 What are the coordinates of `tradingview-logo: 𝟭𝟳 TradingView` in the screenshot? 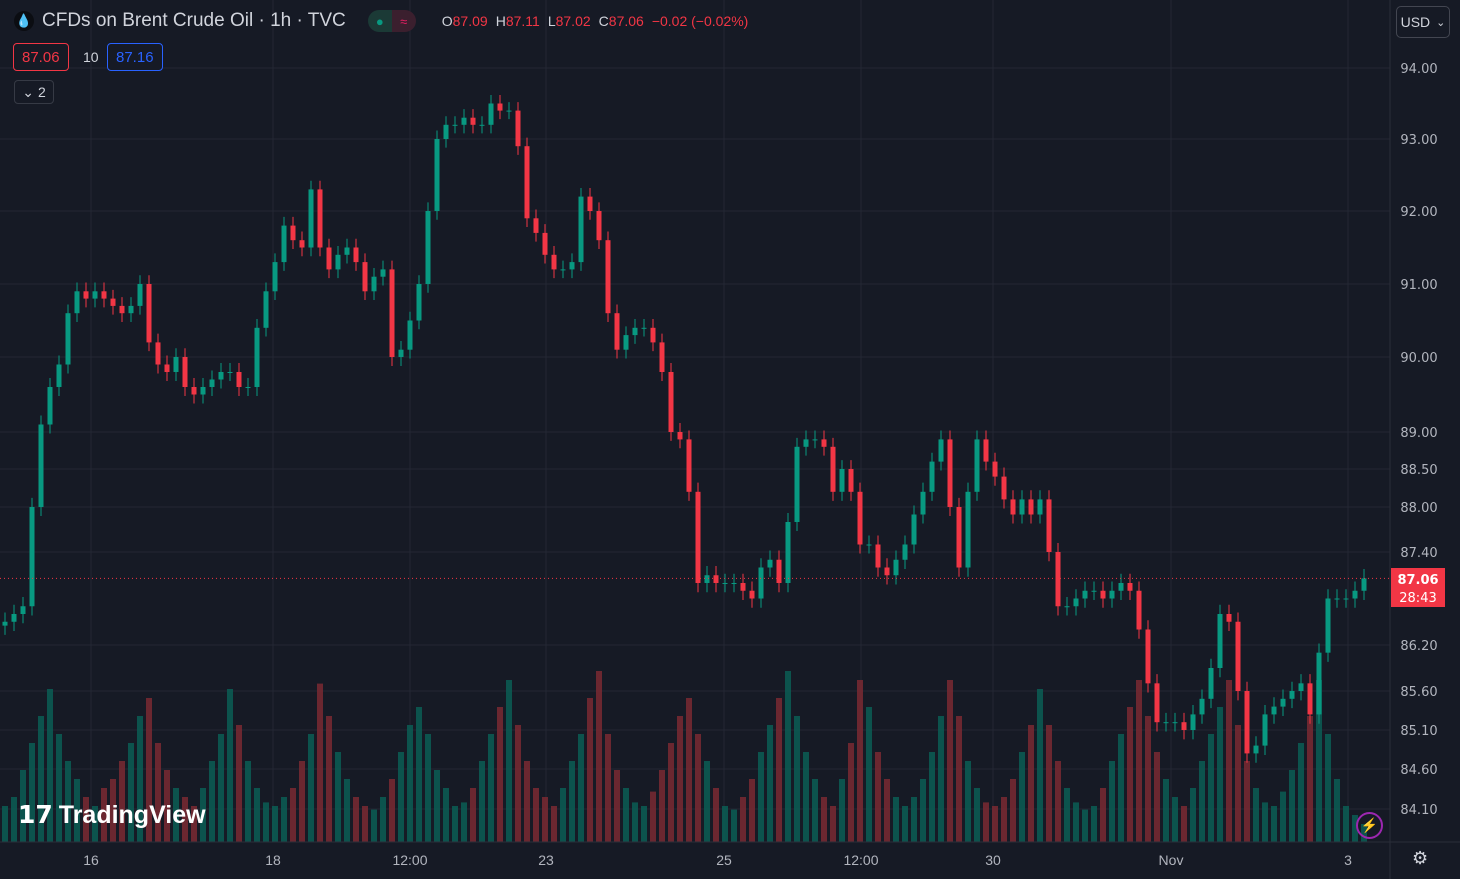 It's located at (112, 815).